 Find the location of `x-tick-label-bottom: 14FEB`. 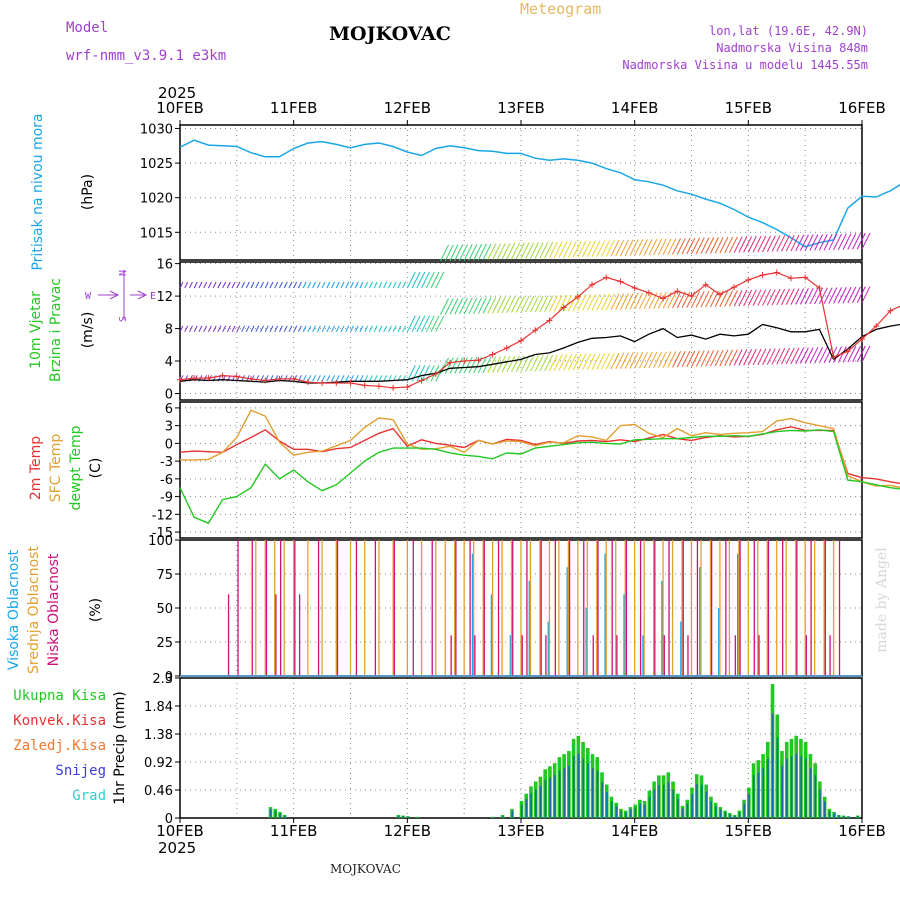

x-tick-label-bottom: 14FEB is located at coordinates (634, 831).